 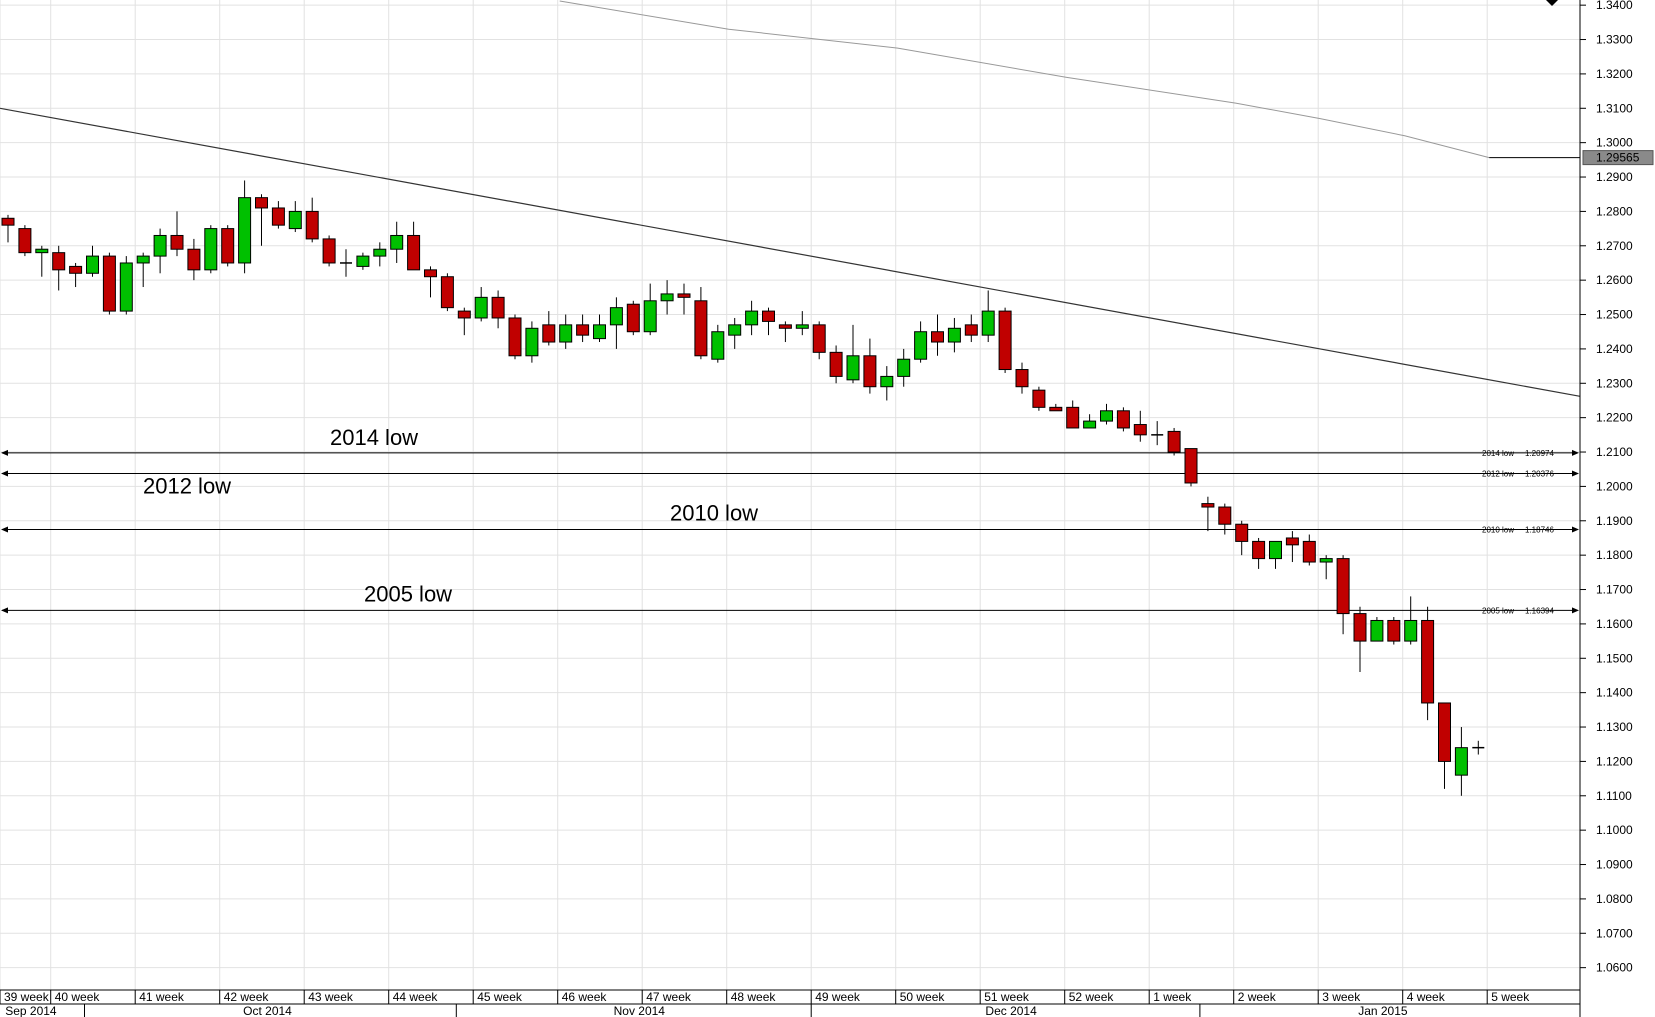 What do you see at coordinates (1539, 530) in the screenshot?
I see `level-value: 1.18746` at bounding box center [1539, 530].